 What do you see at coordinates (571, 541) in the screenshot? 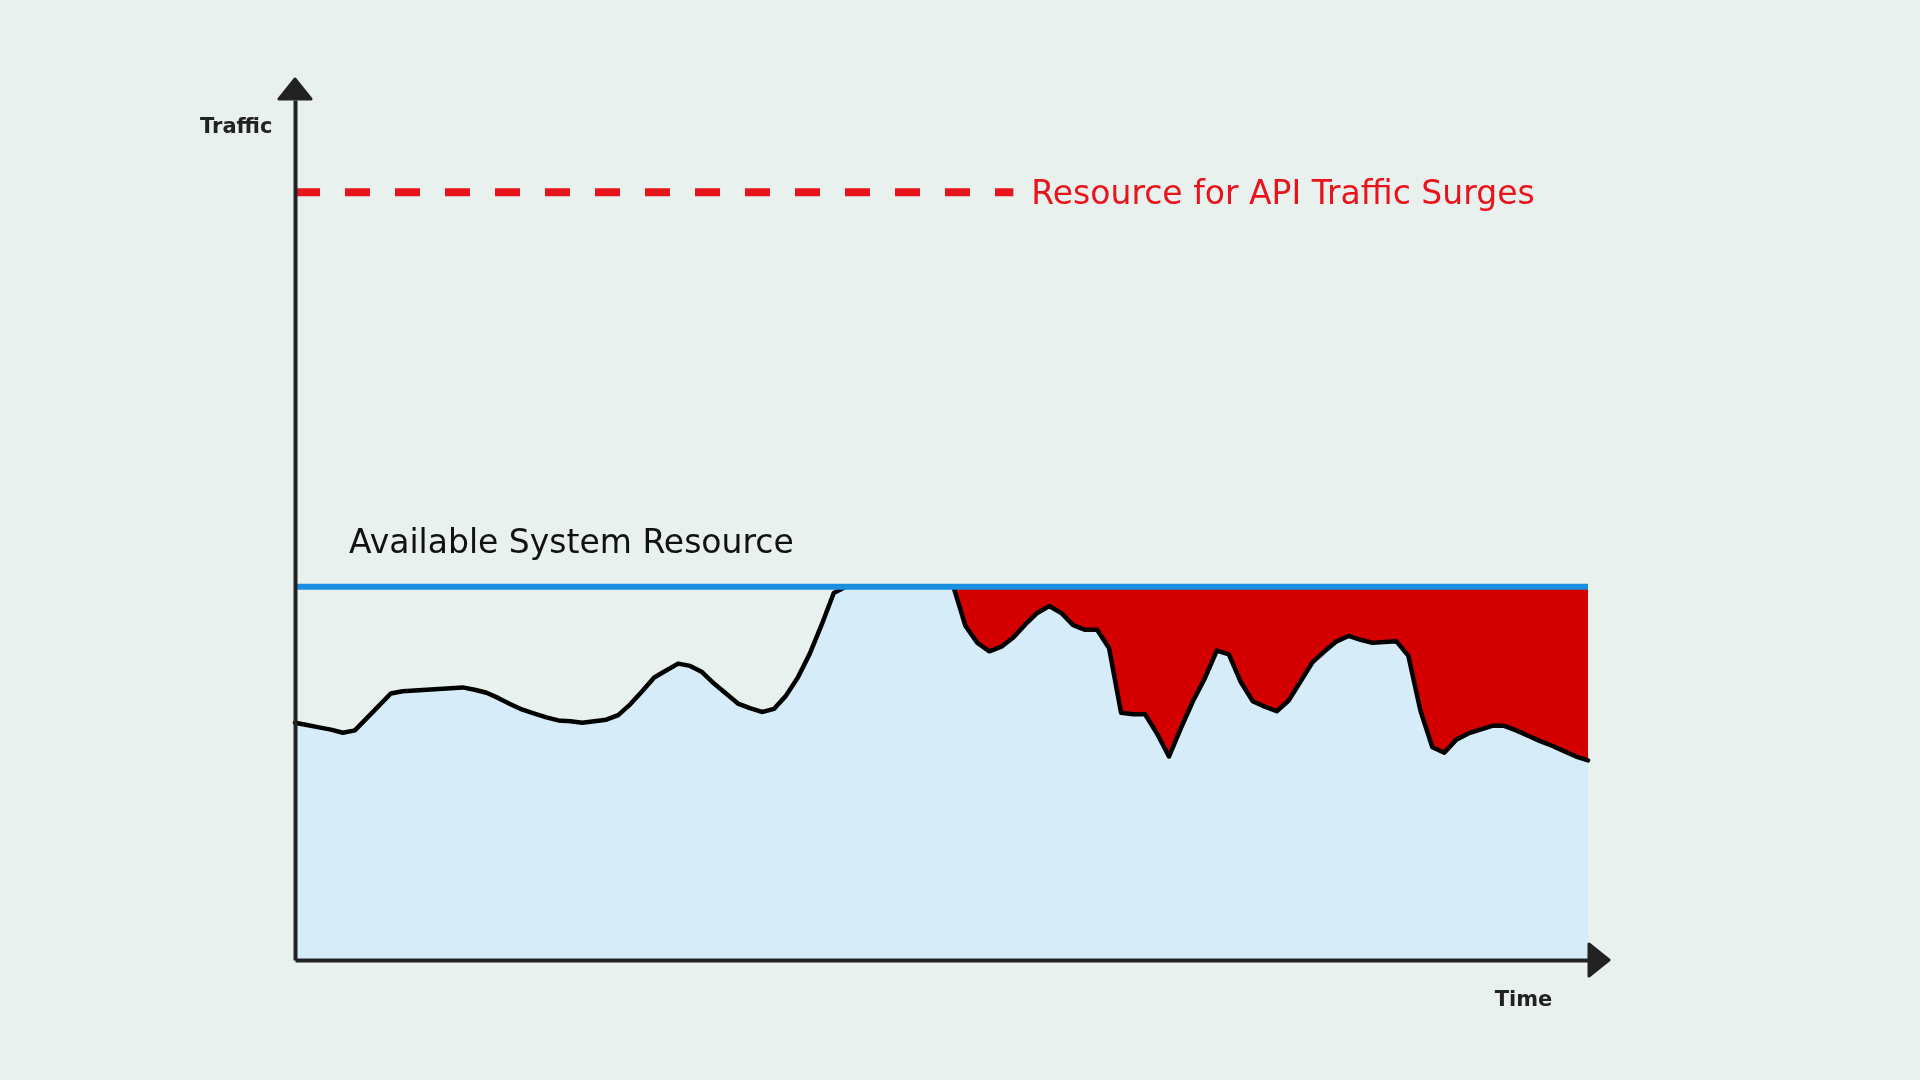
I see `ref-line-label: Available System Resource` at bounding box center [571, 541].